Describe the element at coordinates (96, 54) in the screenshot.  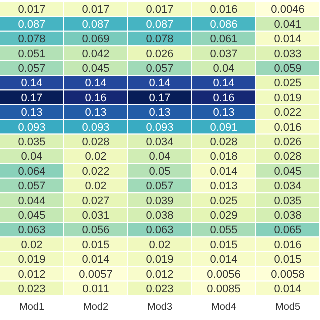
I see `data-label: 0.042` at that location.